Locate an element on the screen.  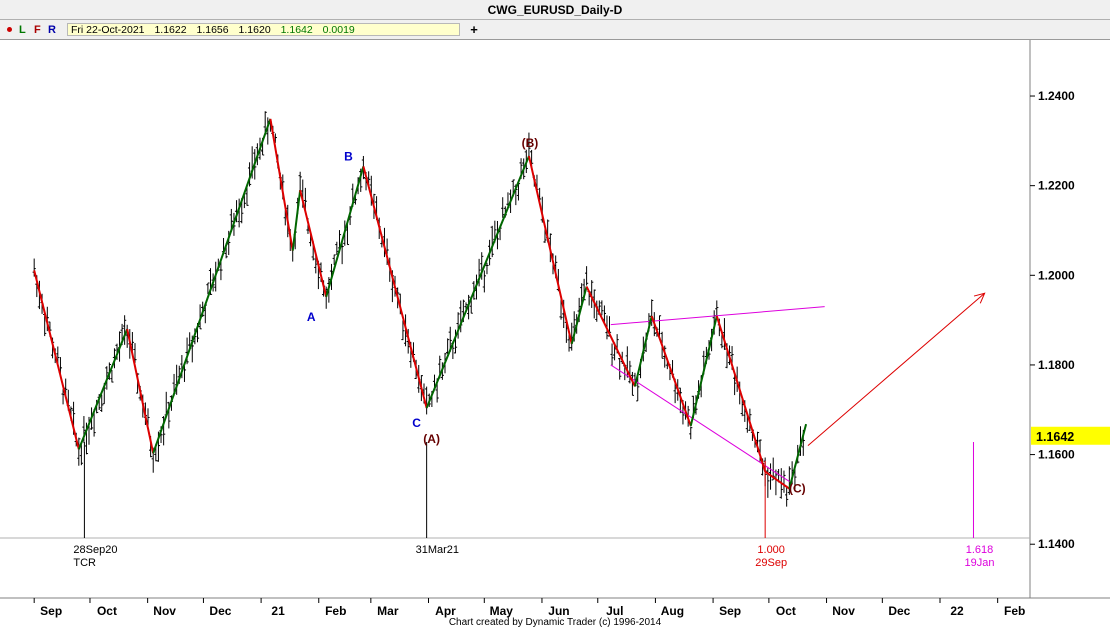
wave-label: C is located at coordinates (416, 423).